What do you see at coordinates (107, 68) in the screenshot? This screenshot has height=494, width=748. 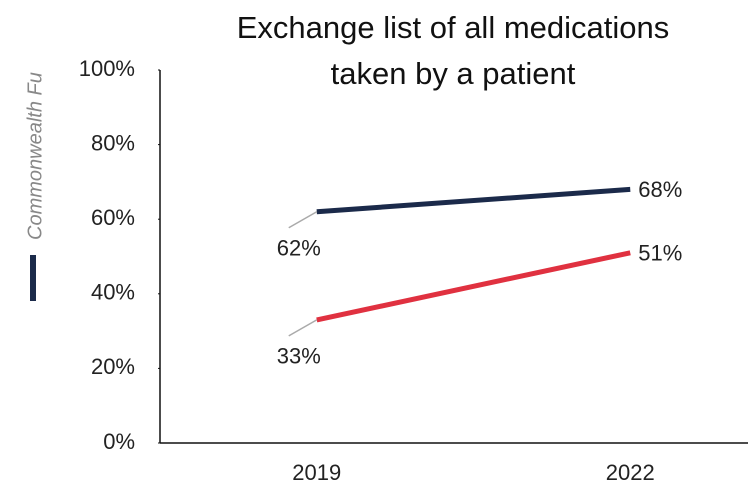 I see `y-tick-label: 100%` at bounding box center [107, 68].